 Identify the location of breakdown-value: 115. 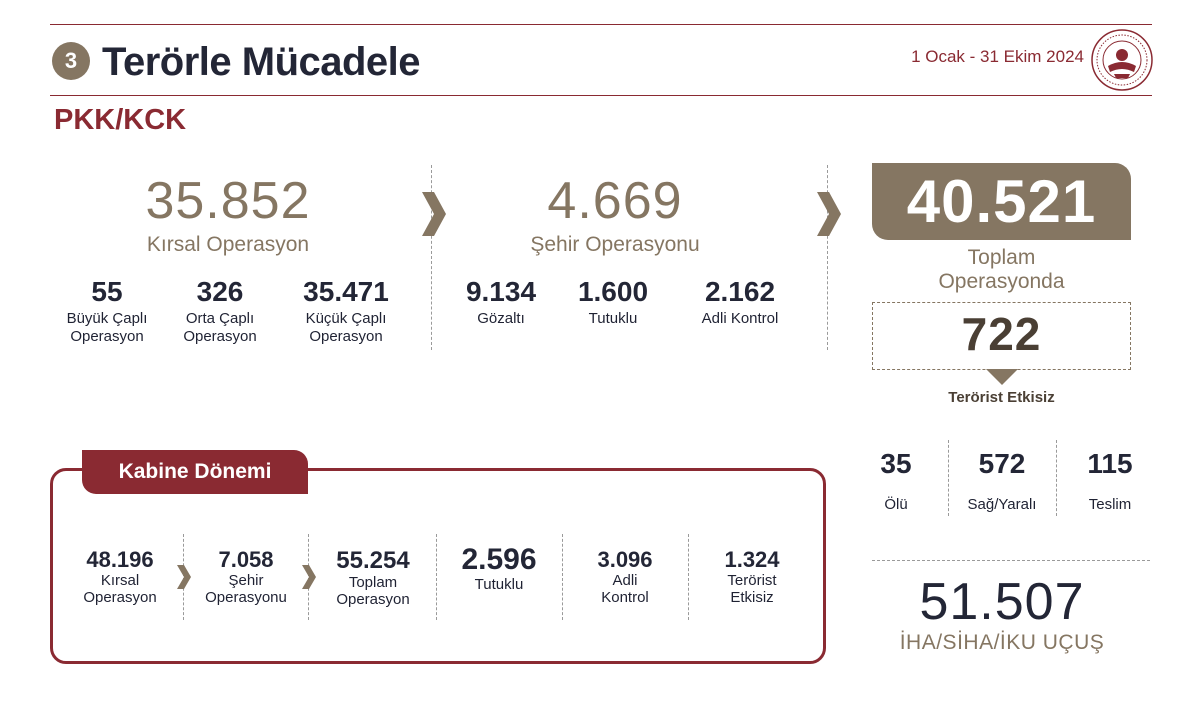
(1110, 463).